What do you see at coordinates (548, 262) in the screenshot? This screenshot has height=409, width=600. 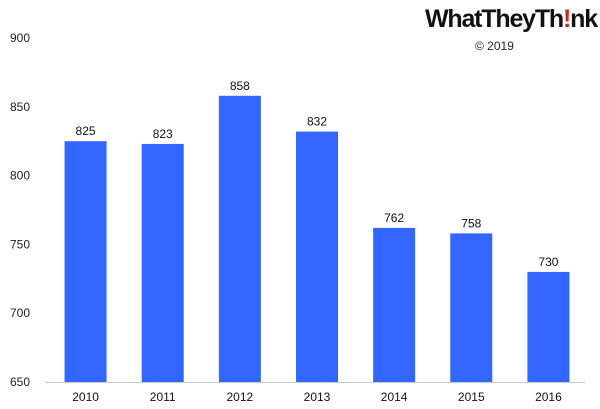 I see `value-label-2016: 730` at bounding box center [548, 262].